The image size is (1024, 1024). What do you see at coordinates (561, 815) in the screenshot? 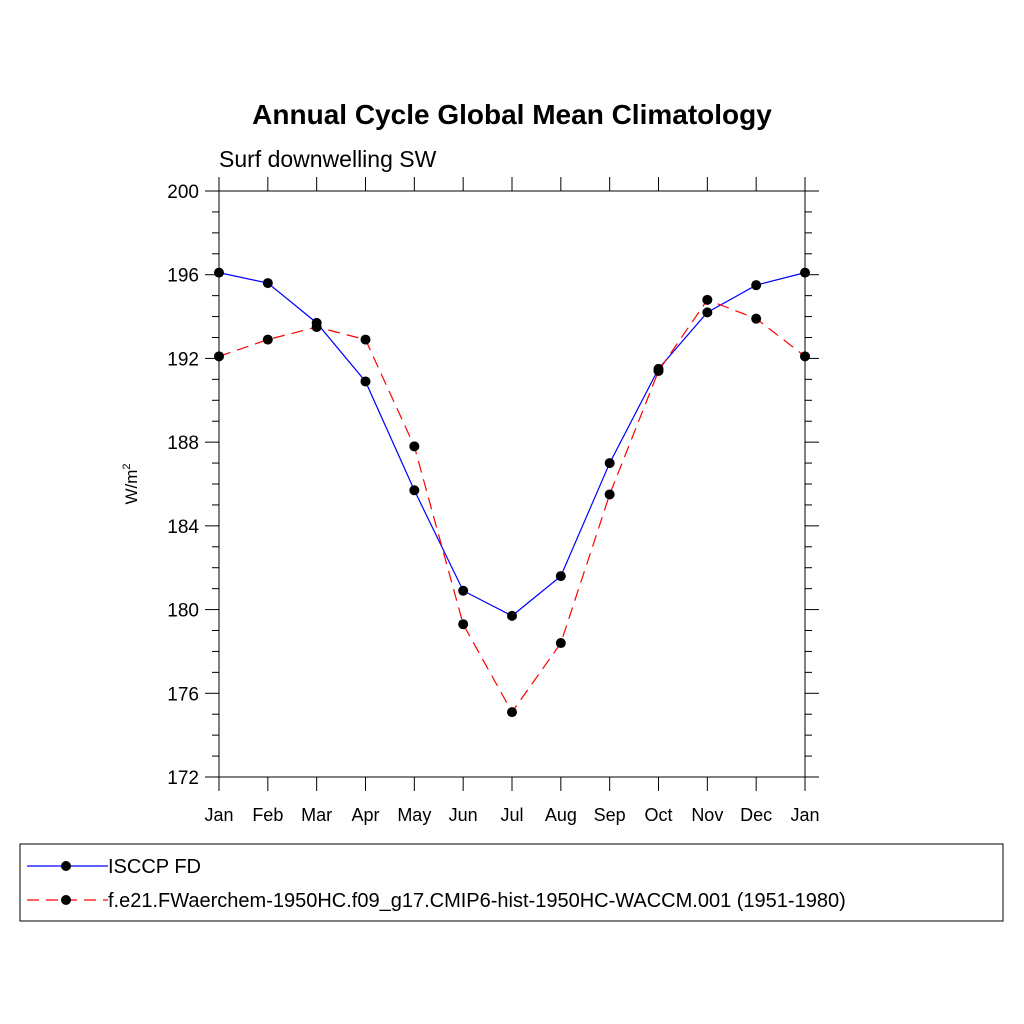
I see `x-tick-label: Aug` at bounding box center [561, 815].